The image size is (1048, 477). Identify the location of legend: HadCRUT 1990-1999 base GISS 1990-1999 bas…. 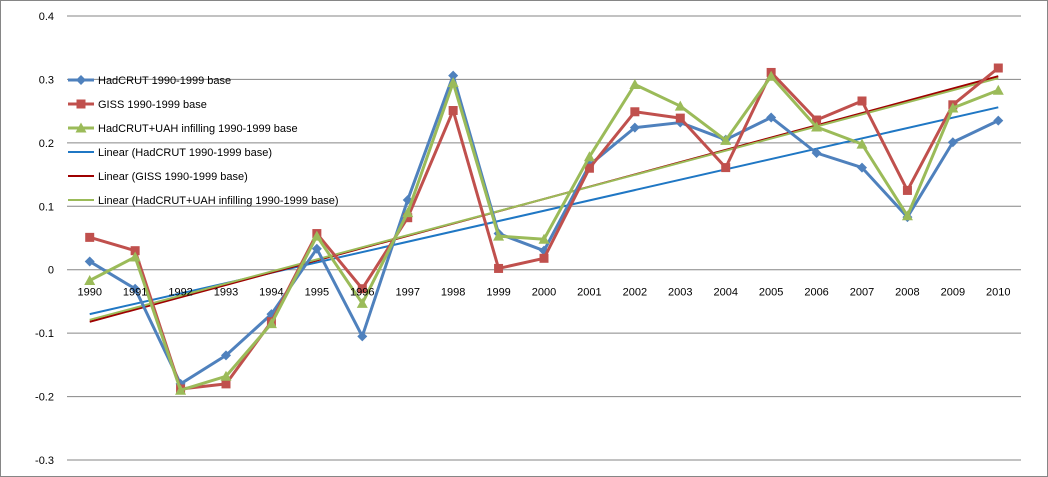
(203, 141).